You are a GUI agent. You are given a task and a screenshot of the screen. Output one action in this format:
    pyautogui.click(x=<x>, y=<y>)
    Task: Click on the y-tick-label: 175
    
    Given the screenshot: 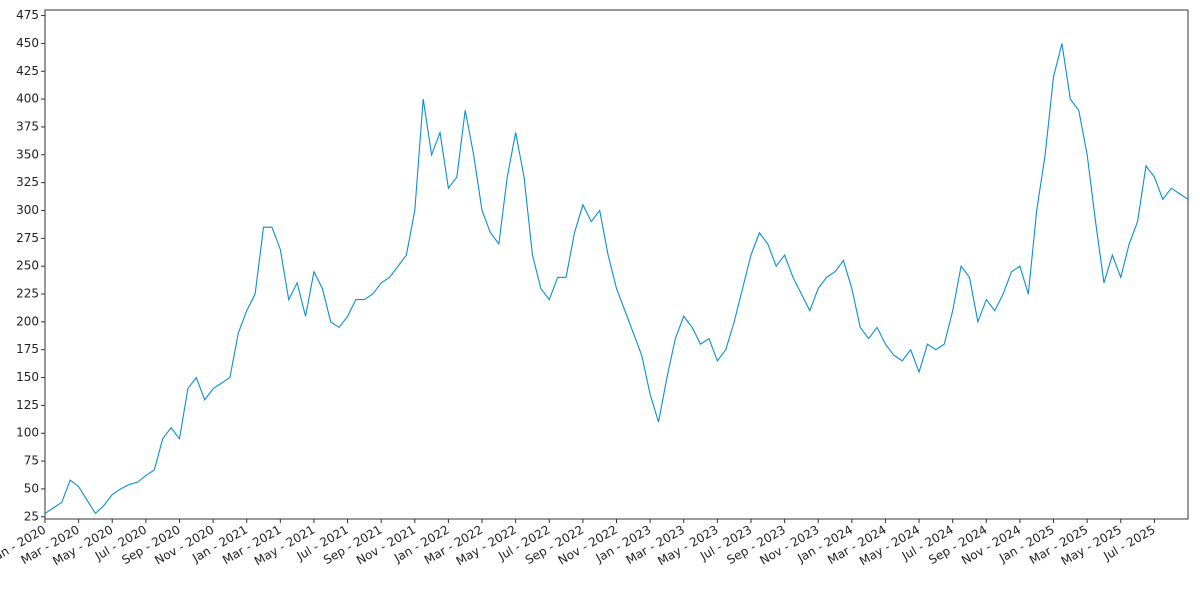 What is the action you would take?
    pyautogui.click(x=27, y=349)
    